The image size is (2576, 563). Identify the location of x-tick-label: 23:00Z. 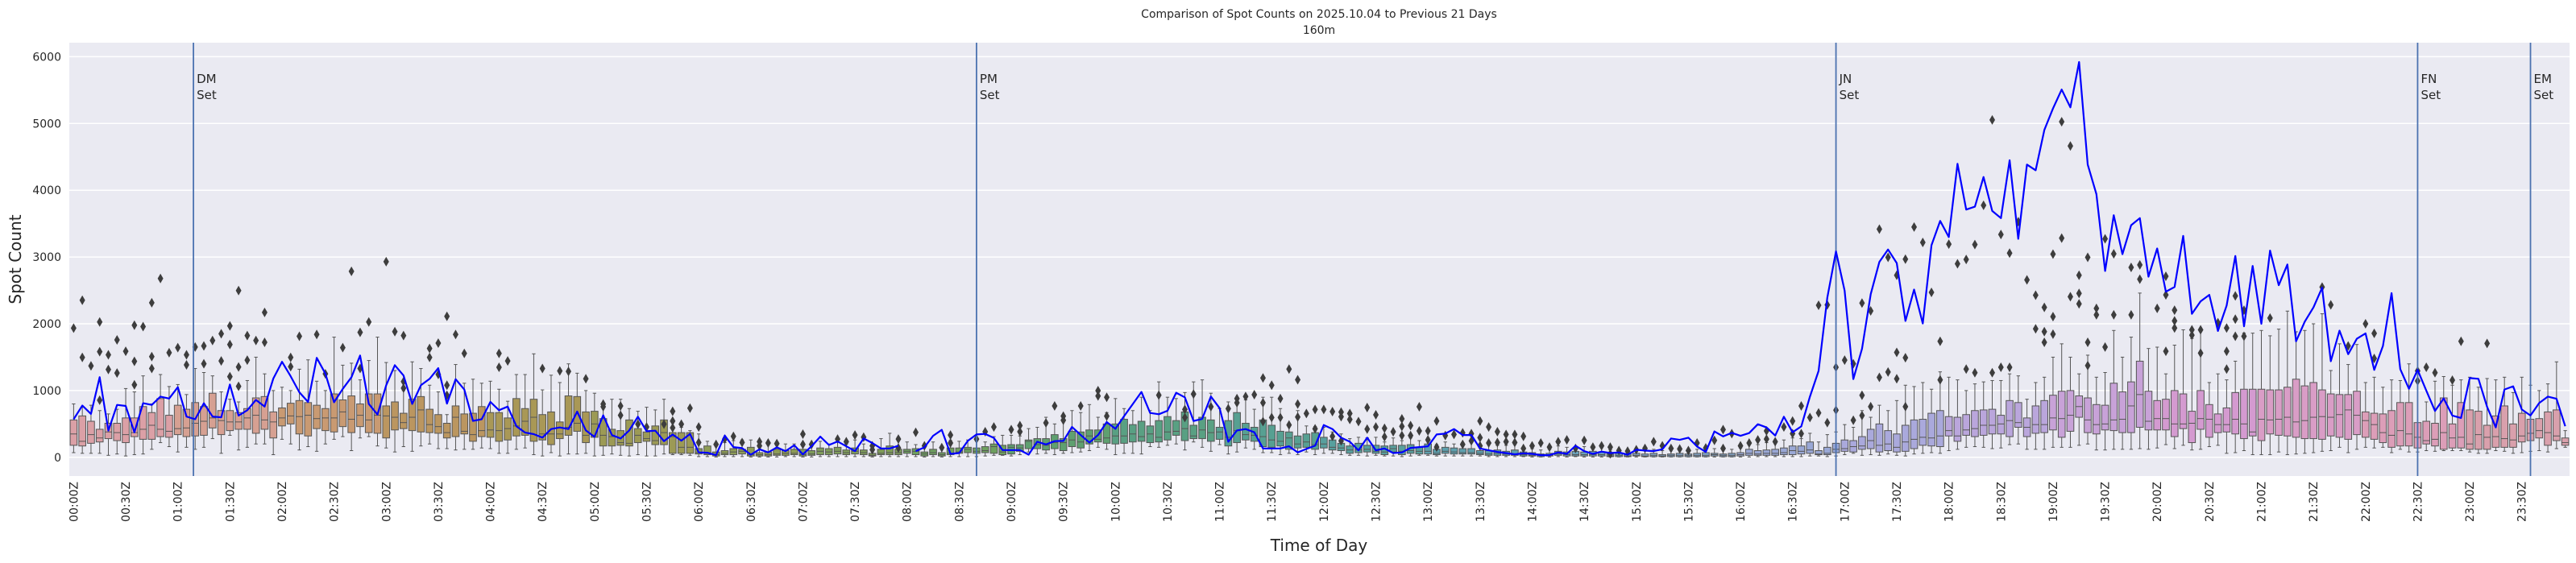
(2470, 502).